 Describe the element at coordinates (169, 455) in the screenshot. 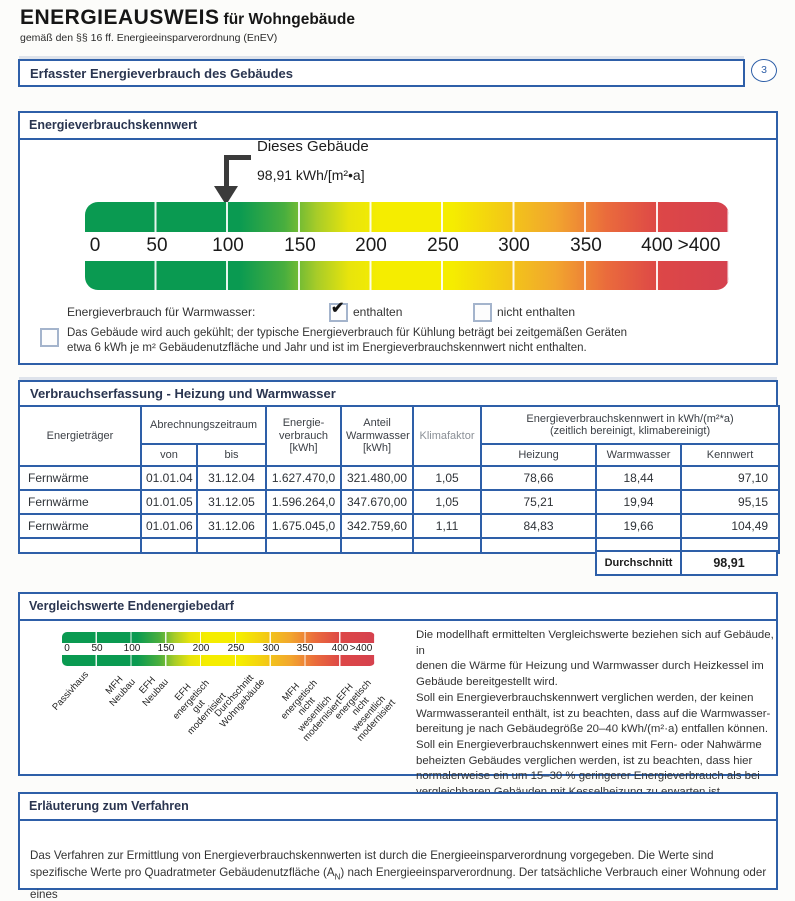

I see `col-header-von: von` at that location.